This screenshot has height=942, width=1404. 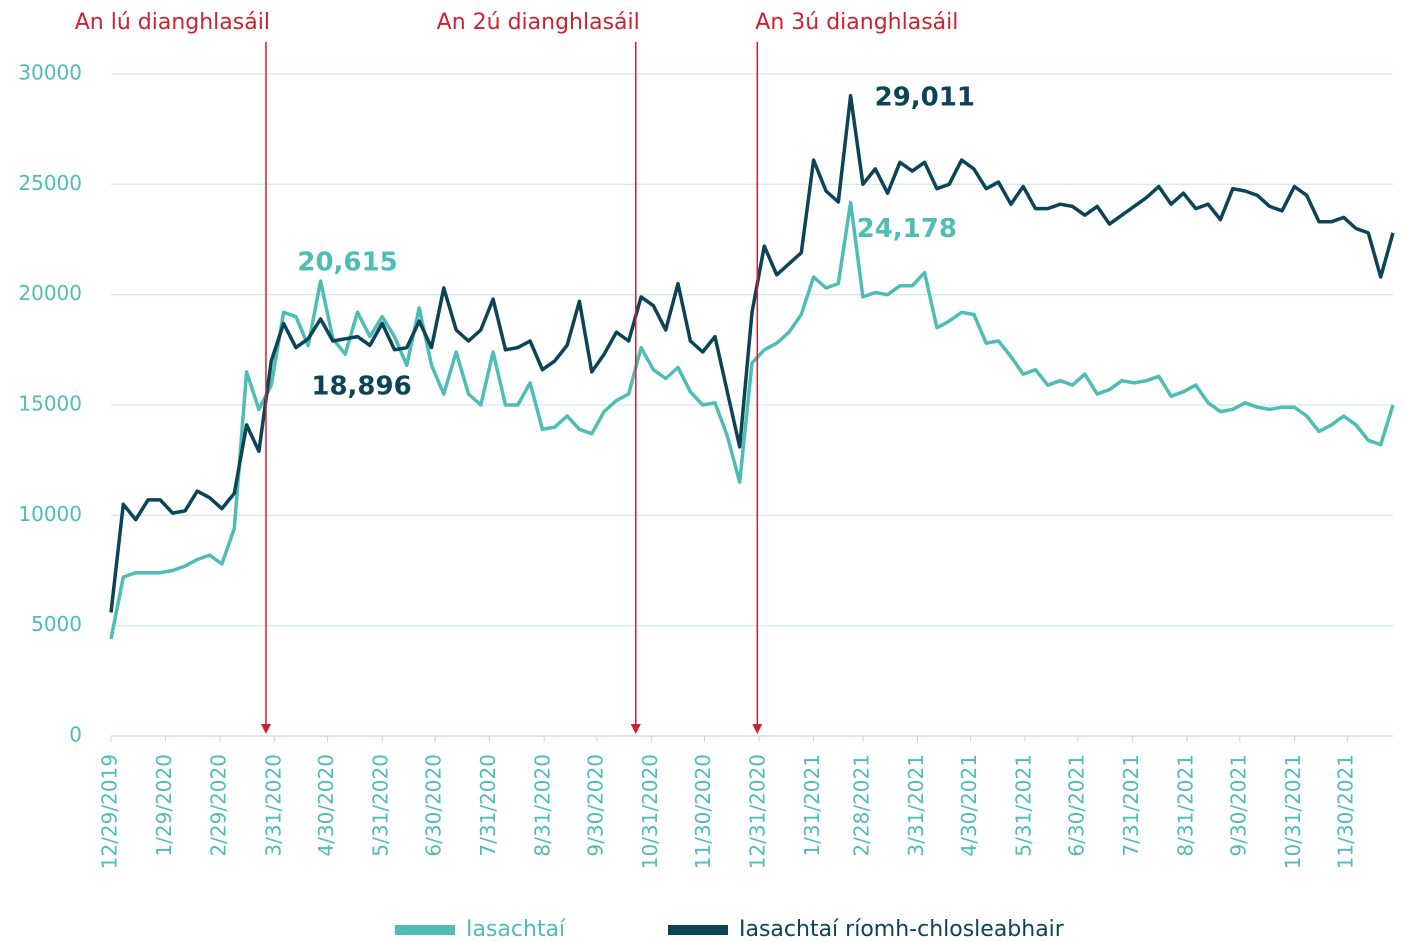 What do you see at coordinates (50, 293) in the screenshot?
I see `y-tick-label: 20000` at bounding box center [50, 293].